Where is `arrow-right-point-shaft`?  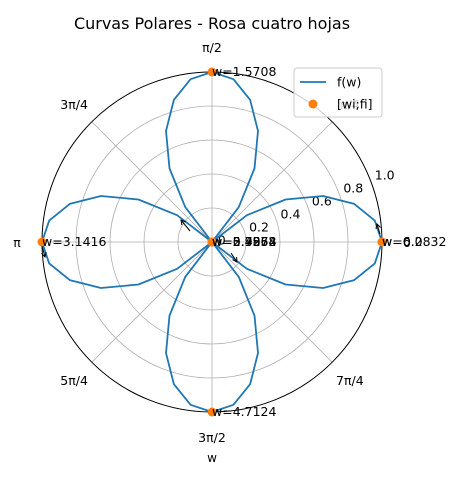 arrow-right-point-shaft is located at coordinates (378, 229).